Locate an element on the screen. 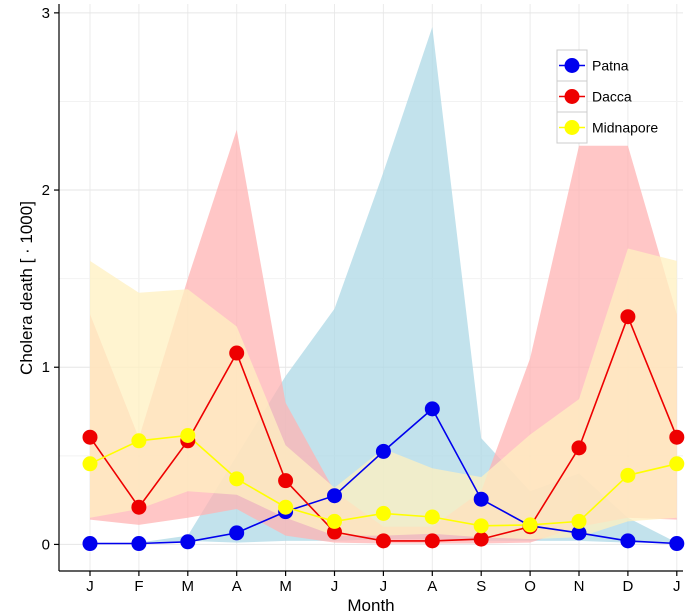 The image size is (685, 616). legend-marker-midnapore is located at coordinates (572, 127).